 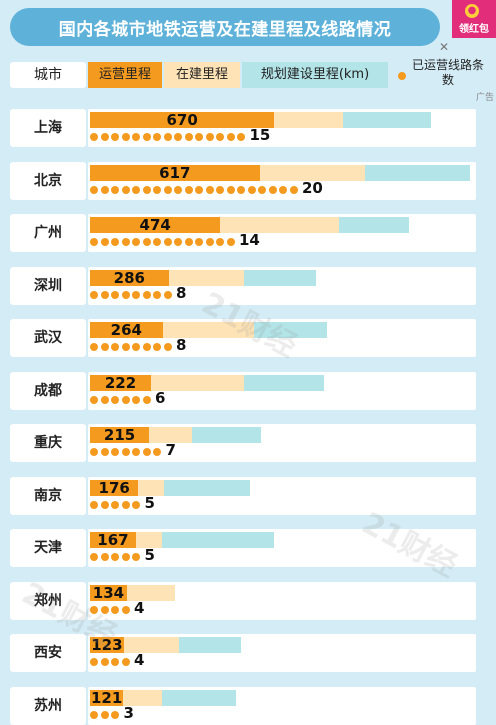 I want to click on city-label: 武汉, so click(x=48, y=338).